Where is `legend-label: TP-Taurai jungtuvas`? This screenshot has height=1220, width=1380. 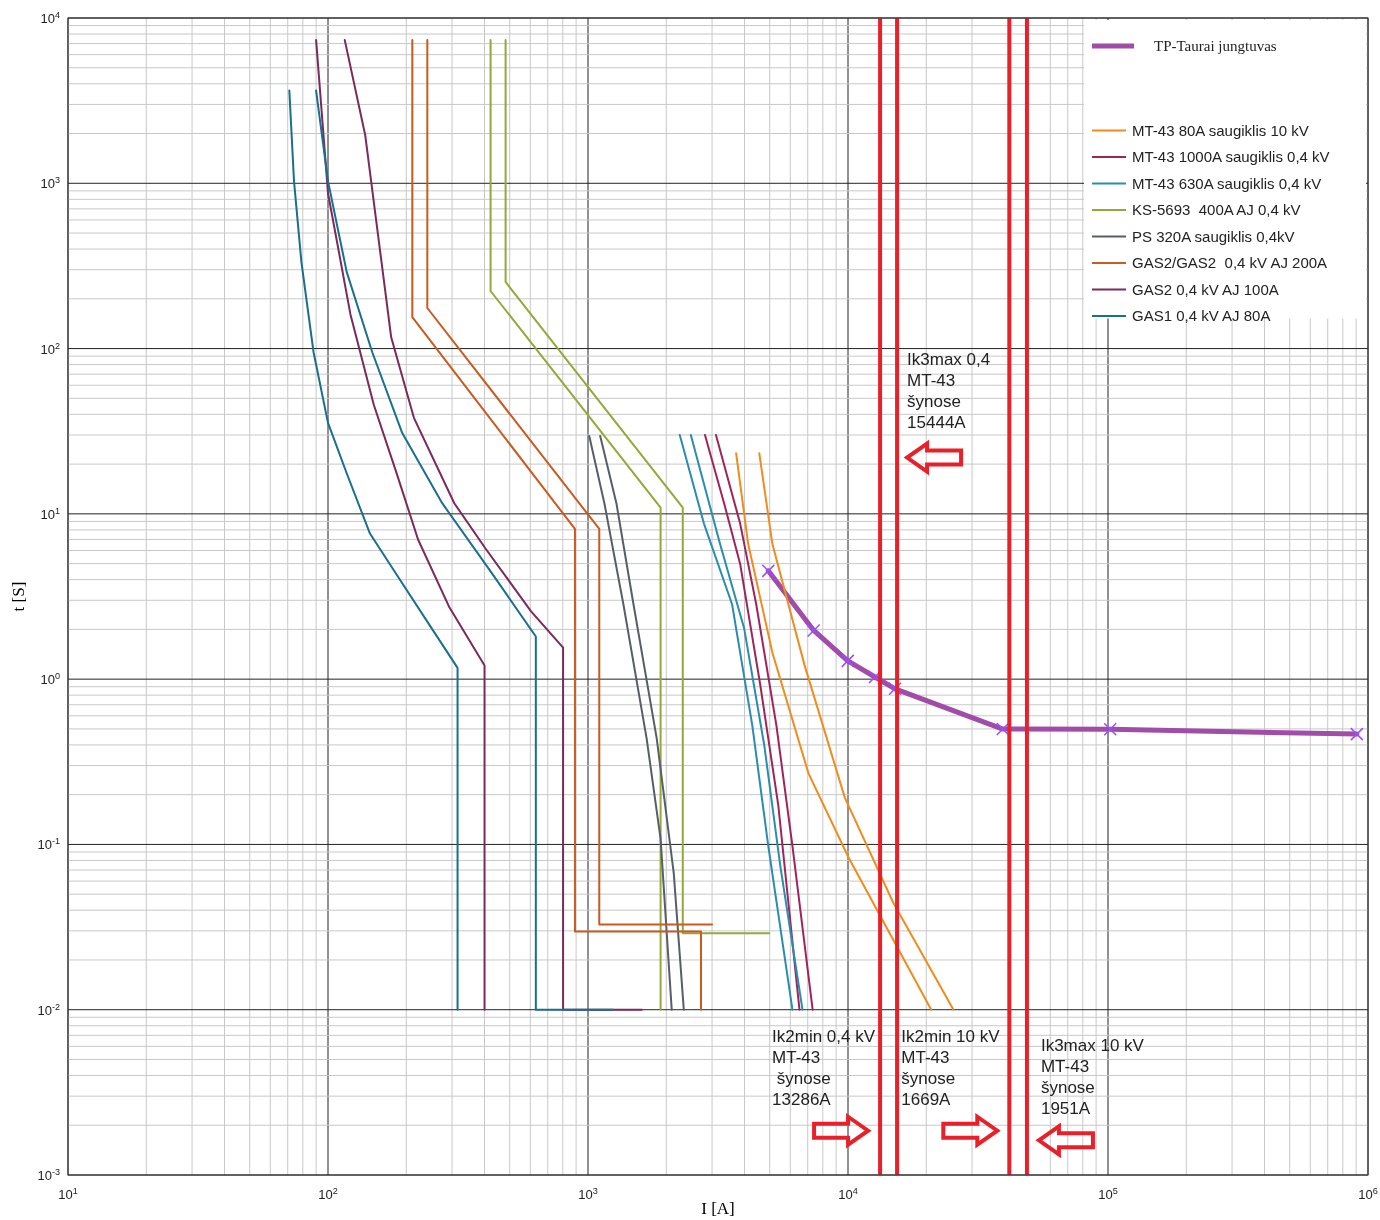 legend-label: TP-Taurai jungtuvas is located at coordinates (1215, 46).